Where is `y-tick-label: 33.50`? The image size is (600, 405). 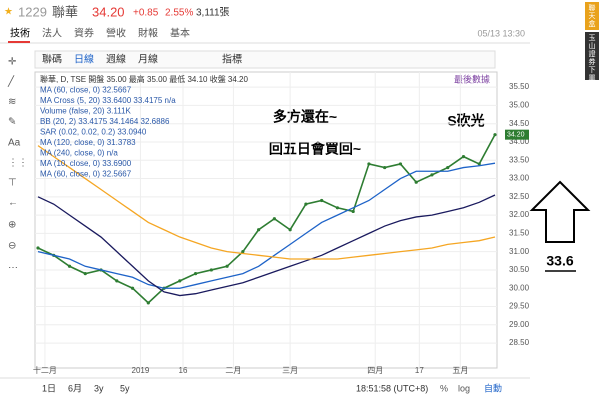
y-tick-label: 33.50 is located at coordinates (519, 159).